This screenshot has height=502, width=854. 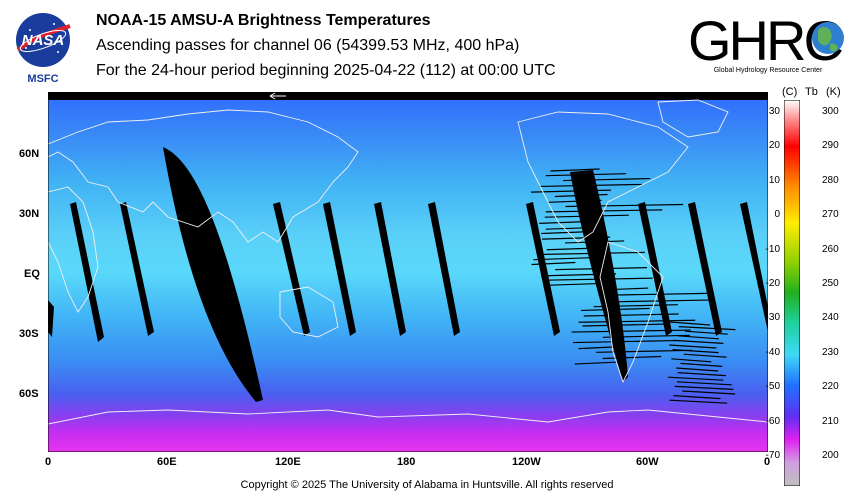 What do you see at coordinates (772, 387) in the screenshot?
I see `colorbar-celsius-tick: -50` at bounding box center [772, 387].